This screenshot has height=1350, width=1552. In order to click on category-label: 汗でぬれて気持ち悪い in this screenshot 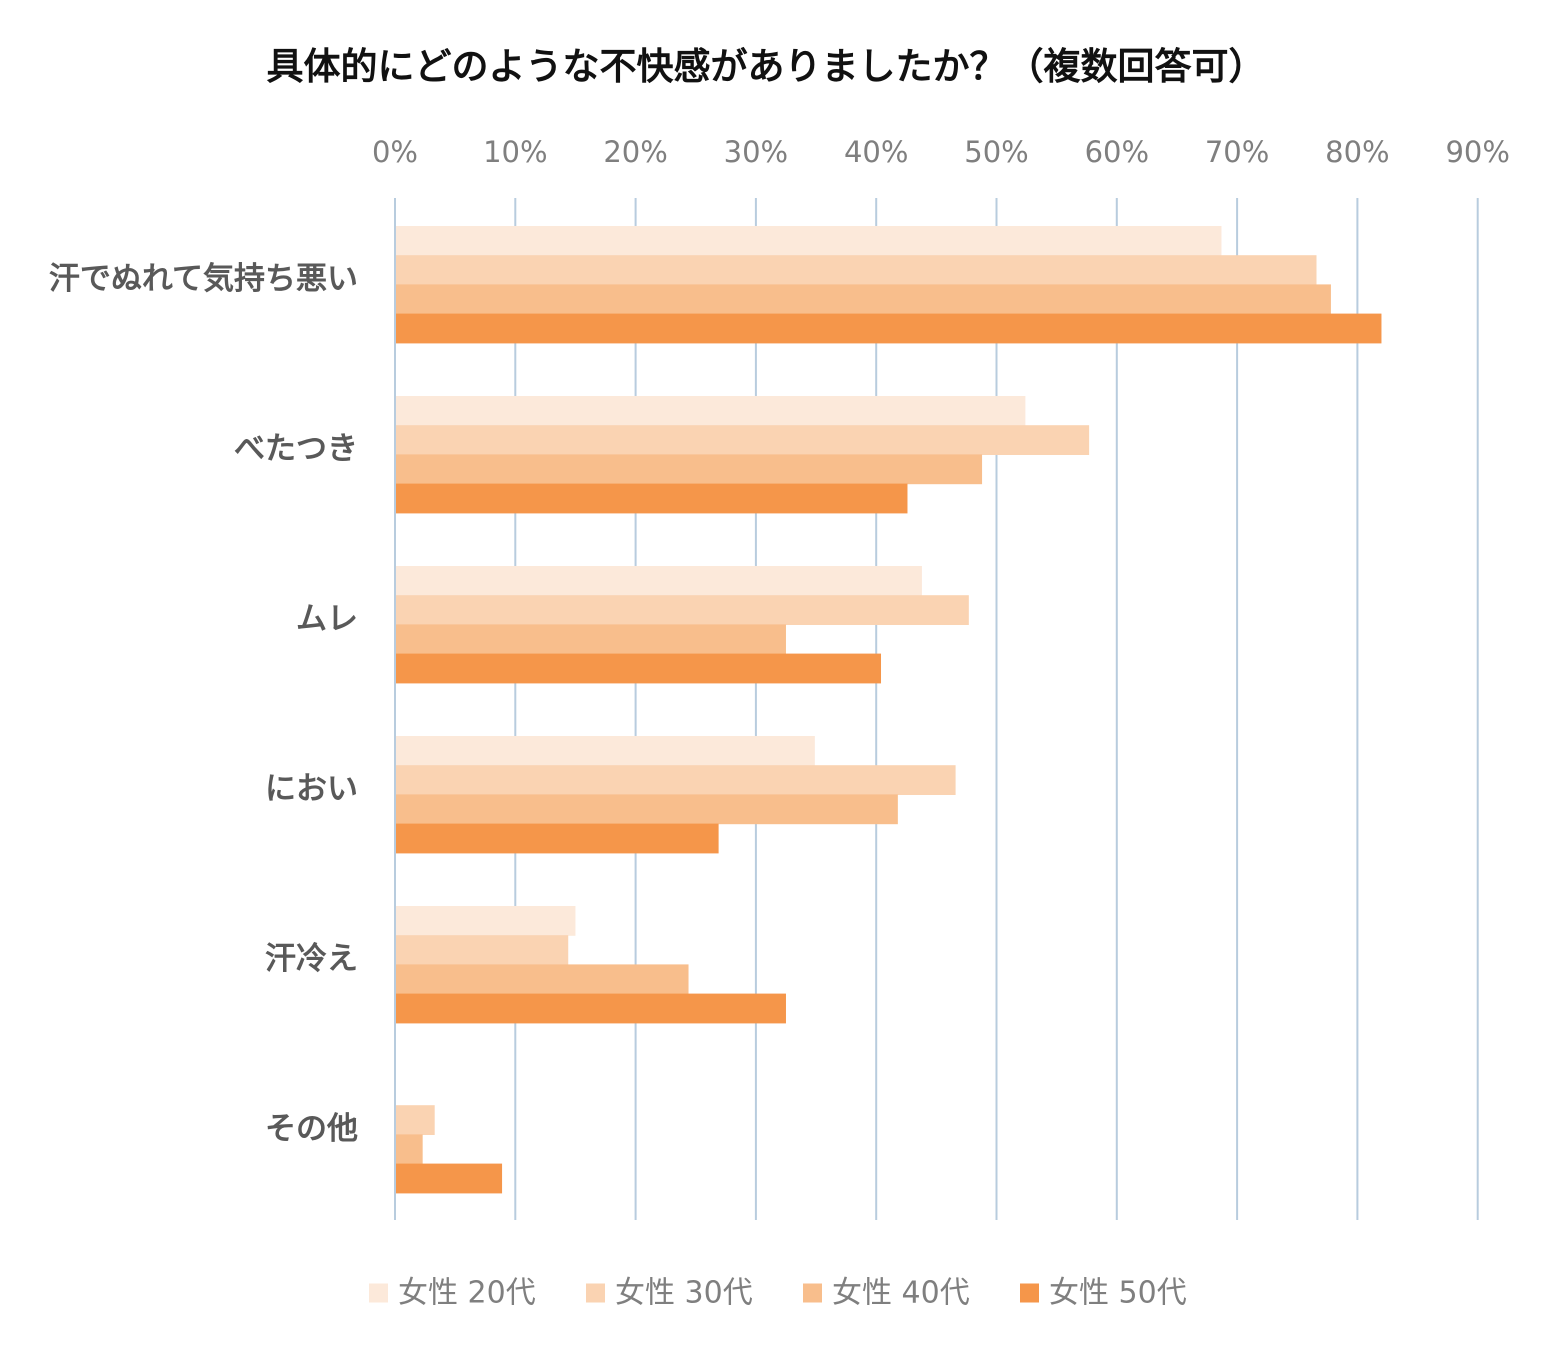, I will do `click(203, 279)`.